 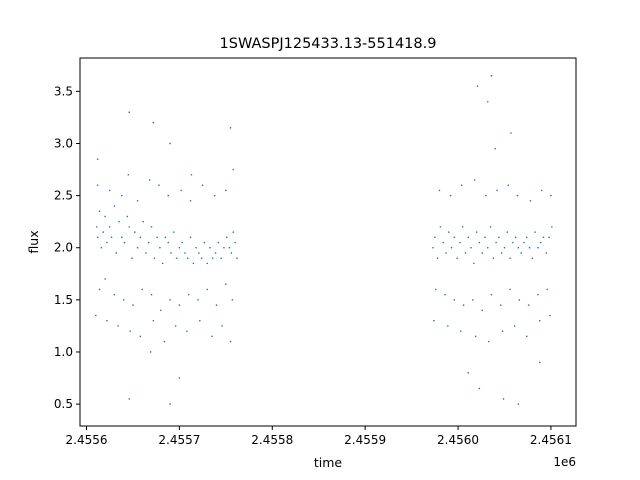 What do you see at coordinates (319, 436) in the screenshot?
I see `x-axis: 2.4556 2.4557 2.4558 2.4559 2.4560 2.4561` at bounding box center [319, 436].